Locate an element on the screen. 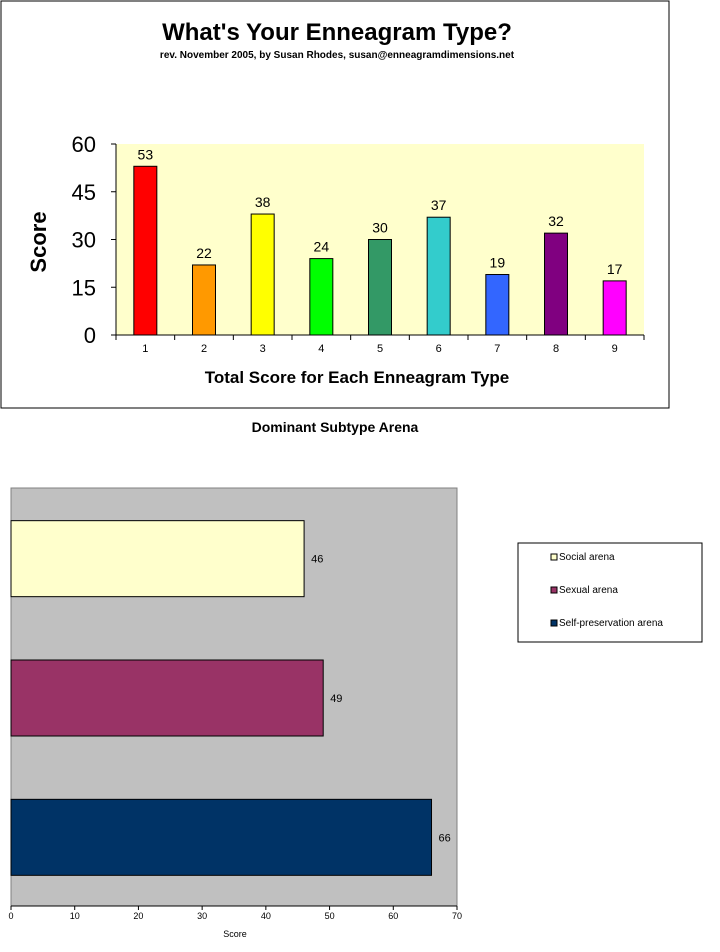  x-tick-label: 10 is located at coordinates (75, 916).